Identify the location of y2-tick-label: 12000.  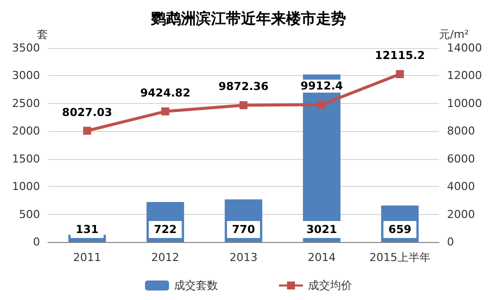
(464, 75).